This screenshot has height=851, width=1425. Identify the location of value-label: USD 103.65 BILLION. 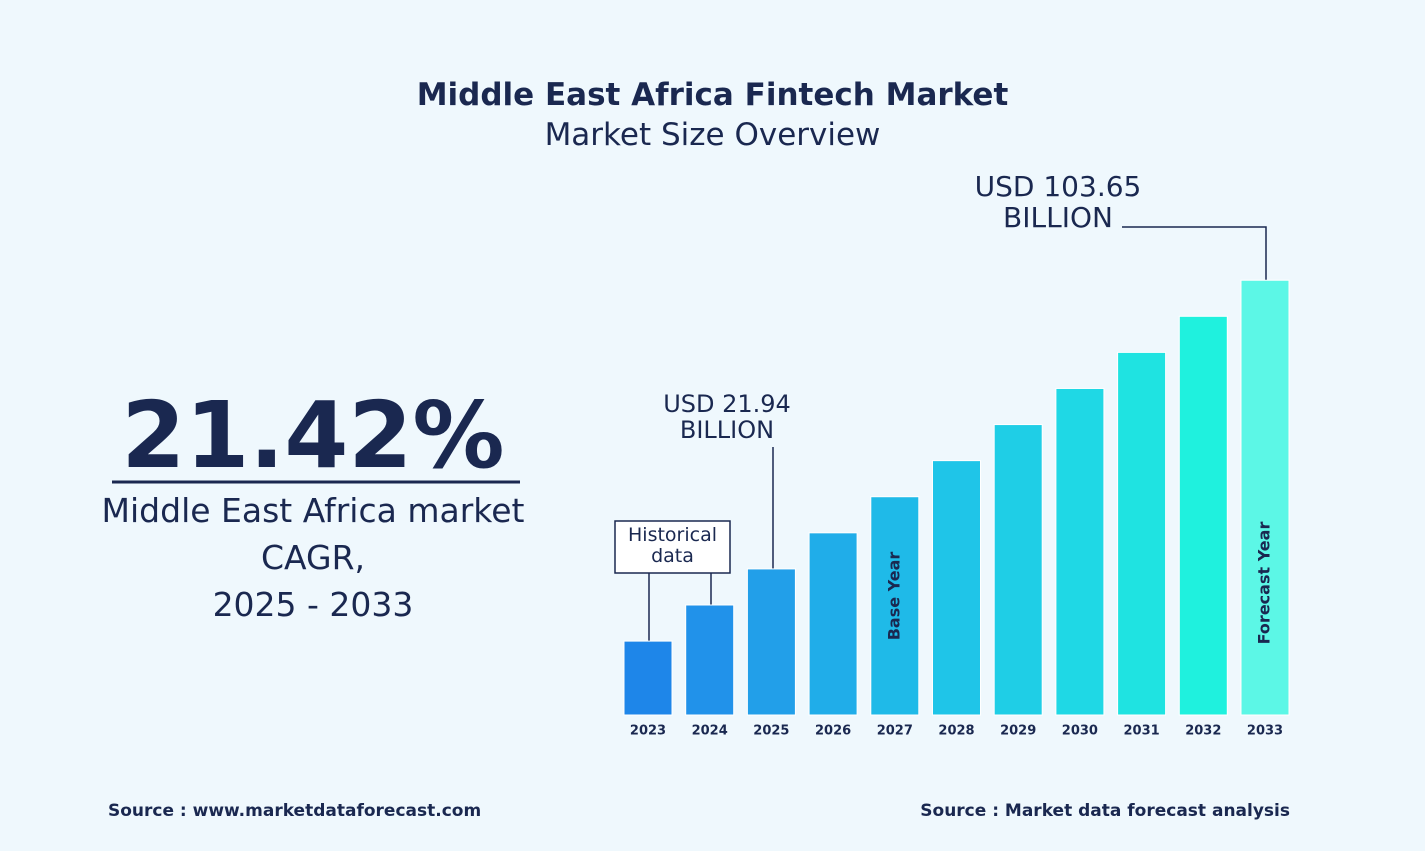
(1058, 202).